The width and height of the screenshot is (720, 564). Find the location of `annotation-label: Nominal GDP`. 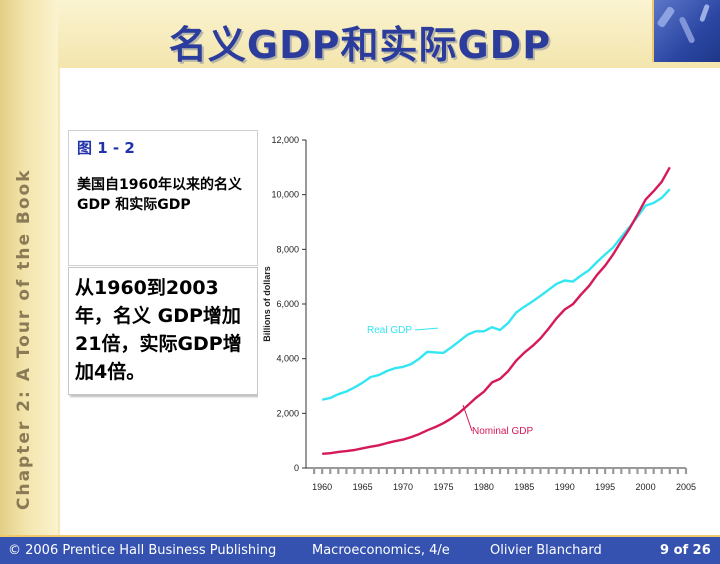

annotation-label: Nominal GDP is located at coordinates (502, 431).